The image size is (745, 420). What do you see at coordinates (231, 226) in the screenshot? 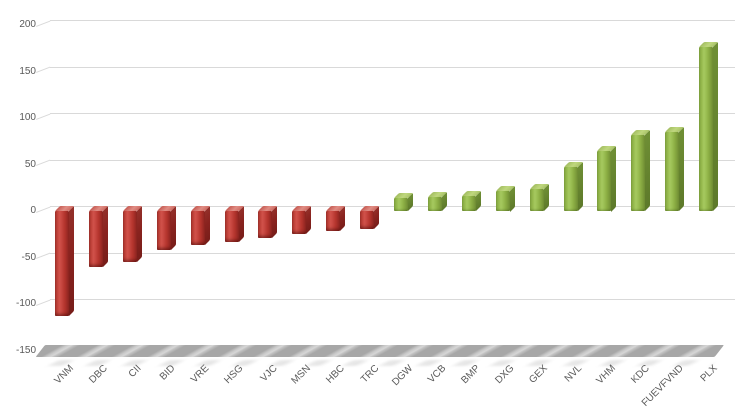
I see `bar-front-face-HSG` at bounding box center [231, 226].